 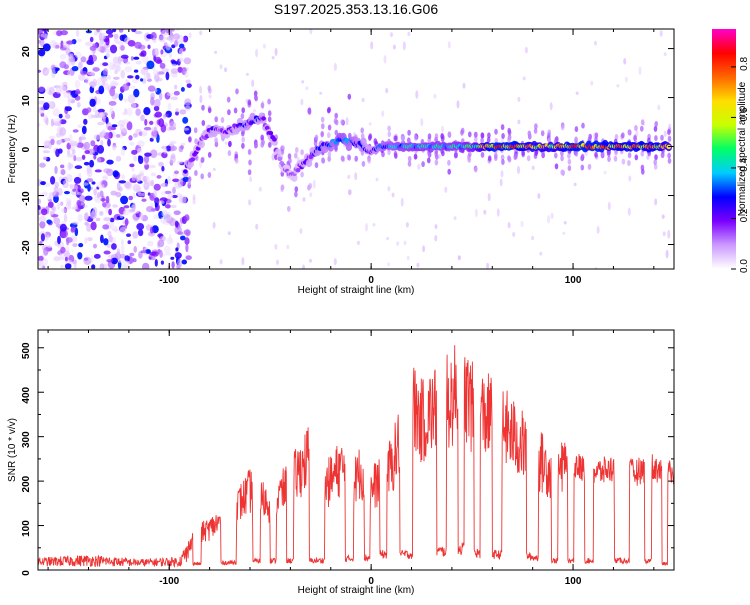 What do you see at coordinates (26, 528) in the screenshot?
I see `y-tick-label: 100` at bounding box center [26, 528].